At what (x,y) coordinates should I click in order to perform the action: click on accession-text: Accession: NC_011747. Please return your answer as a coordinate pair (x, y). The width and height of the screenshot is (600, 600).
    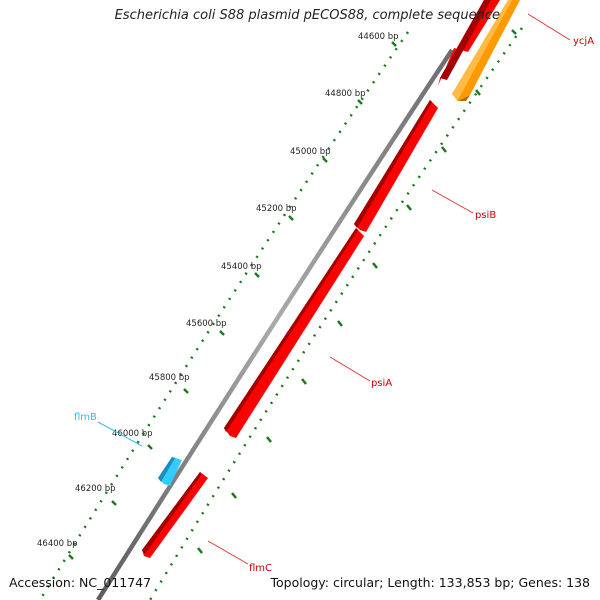
    Looking at the image, I should click on (80, 582).